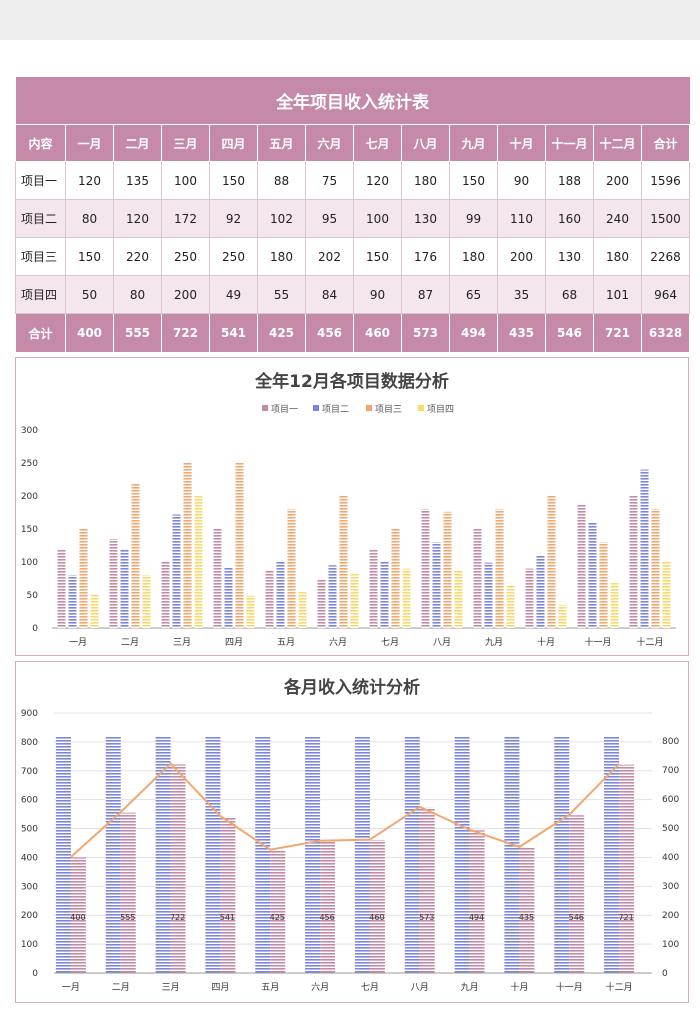 This screenshot has height=1030, width=700. I want to click on table-cell: 80, so click(89, 218).